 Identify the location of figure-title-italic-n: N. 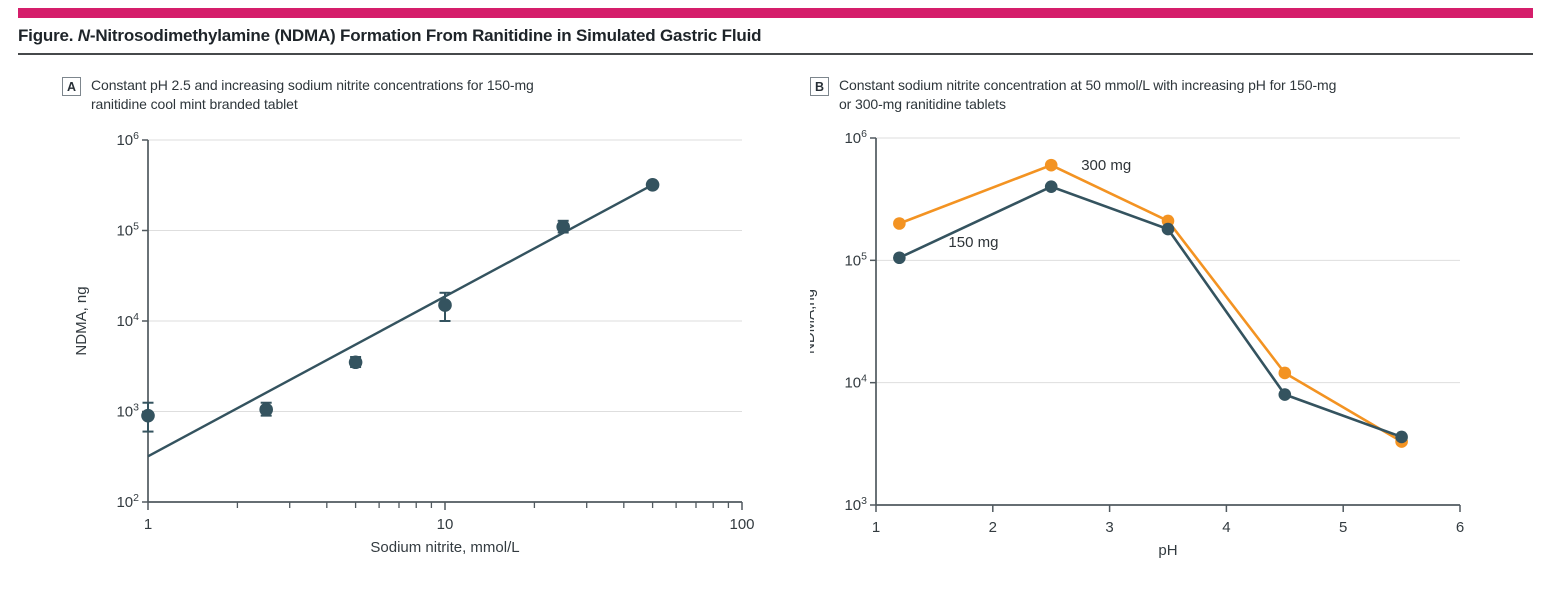
(83, 35).